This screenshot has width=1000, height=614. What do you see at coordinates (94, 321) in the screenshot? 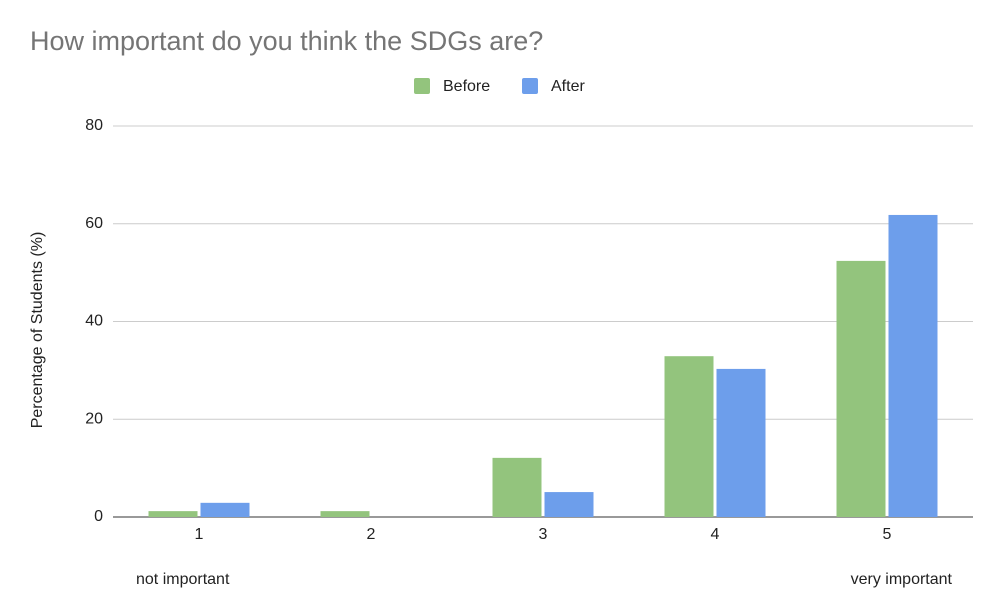
I see `y-tick-label: 40` at bounding box center [94, 321].